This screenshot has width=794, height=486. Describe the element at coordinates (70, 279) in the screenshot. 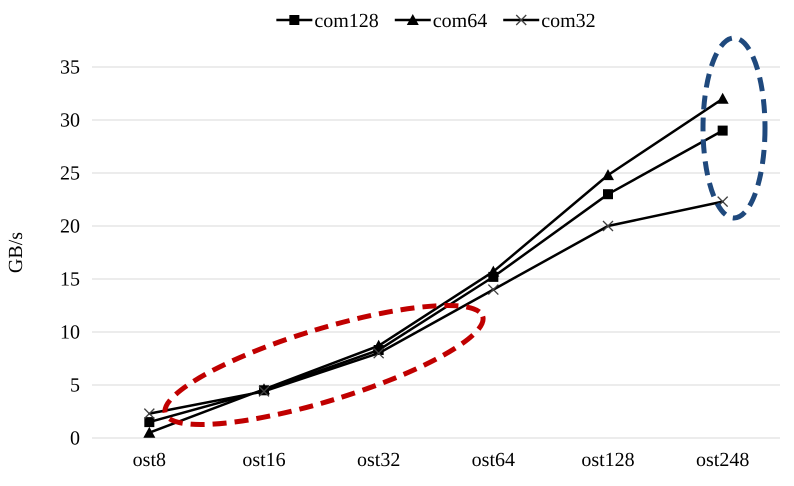

I see `y-tick-label: 15` at that location.